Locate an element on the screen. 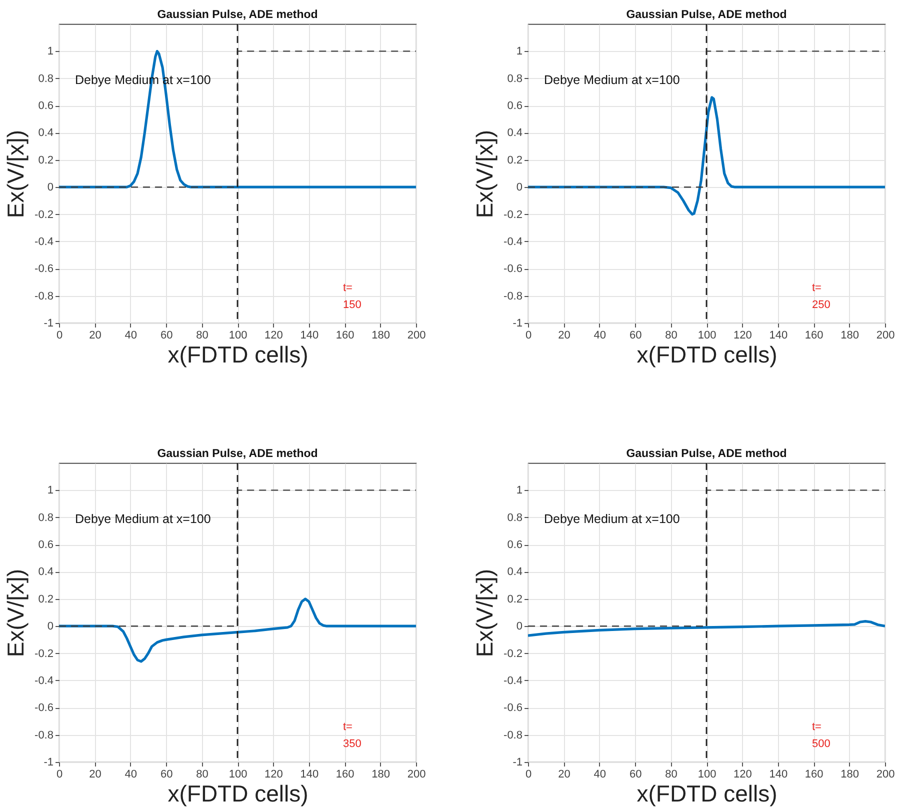 The height and width of the screenshot is (811, 897). annotation: 350 is located at coordinates (352, 744).